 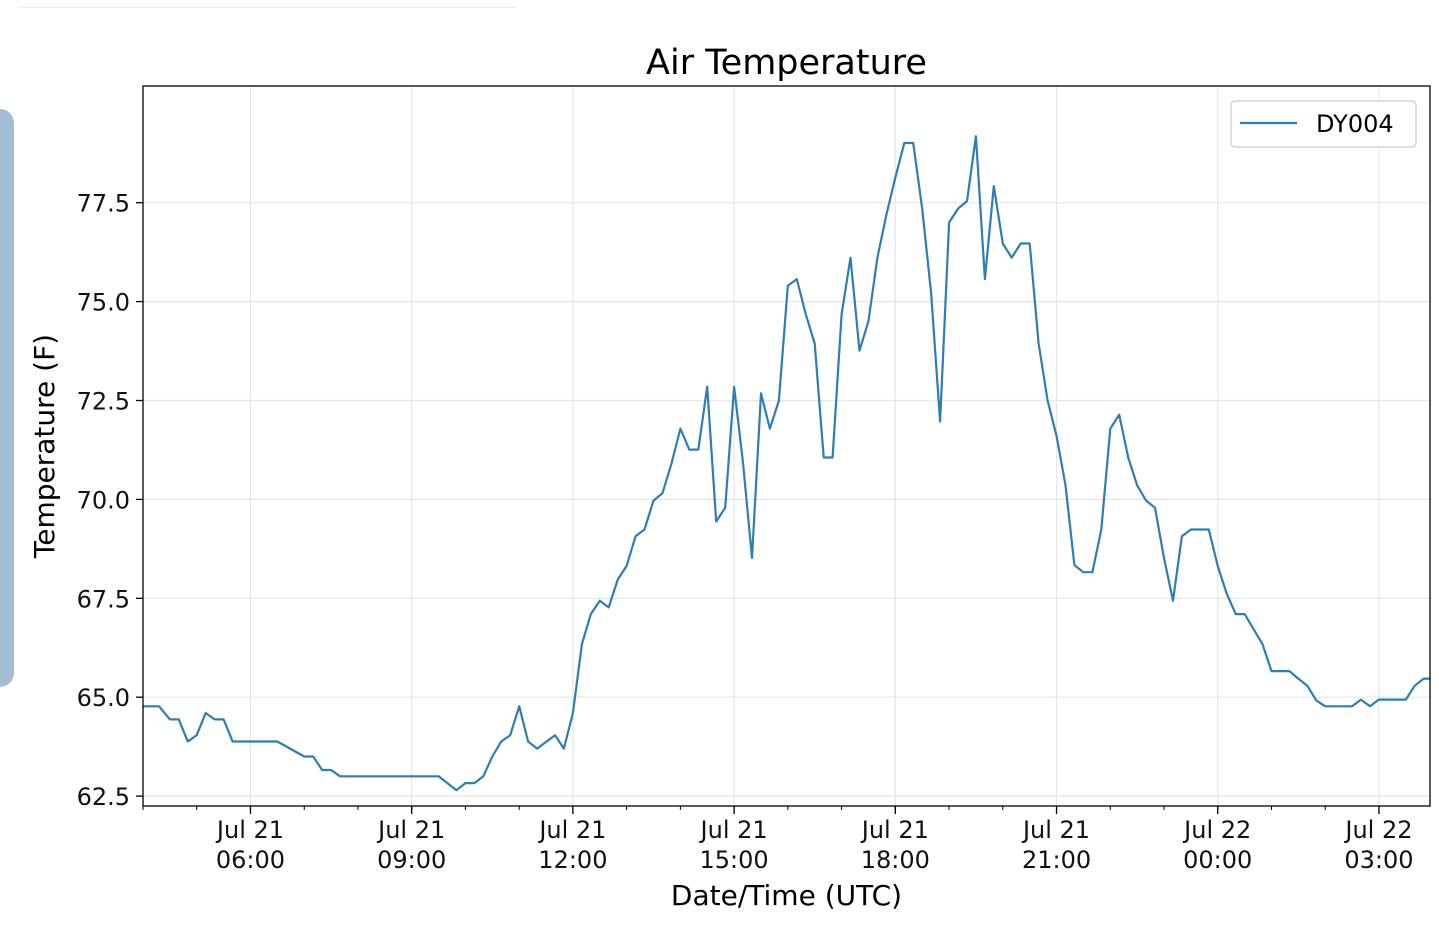 What do you see at coordinates (267, 7) in the screenshot?
I see `top-divider` at bounding box center [267, 7].